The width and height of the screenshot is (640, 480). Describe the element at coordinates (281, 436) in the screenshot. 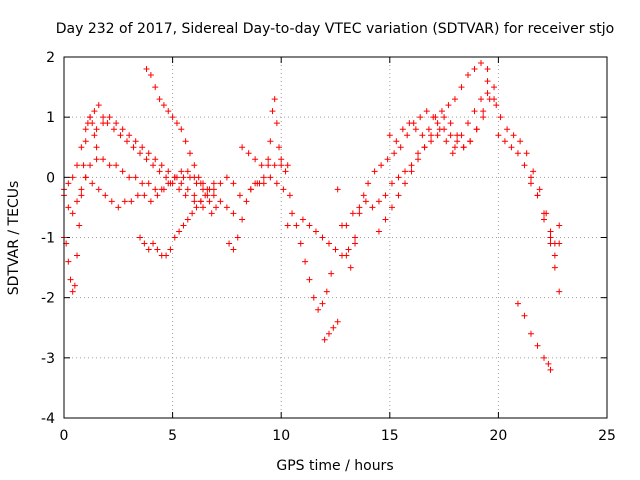

I see `x-tick-label: 10` at that location.